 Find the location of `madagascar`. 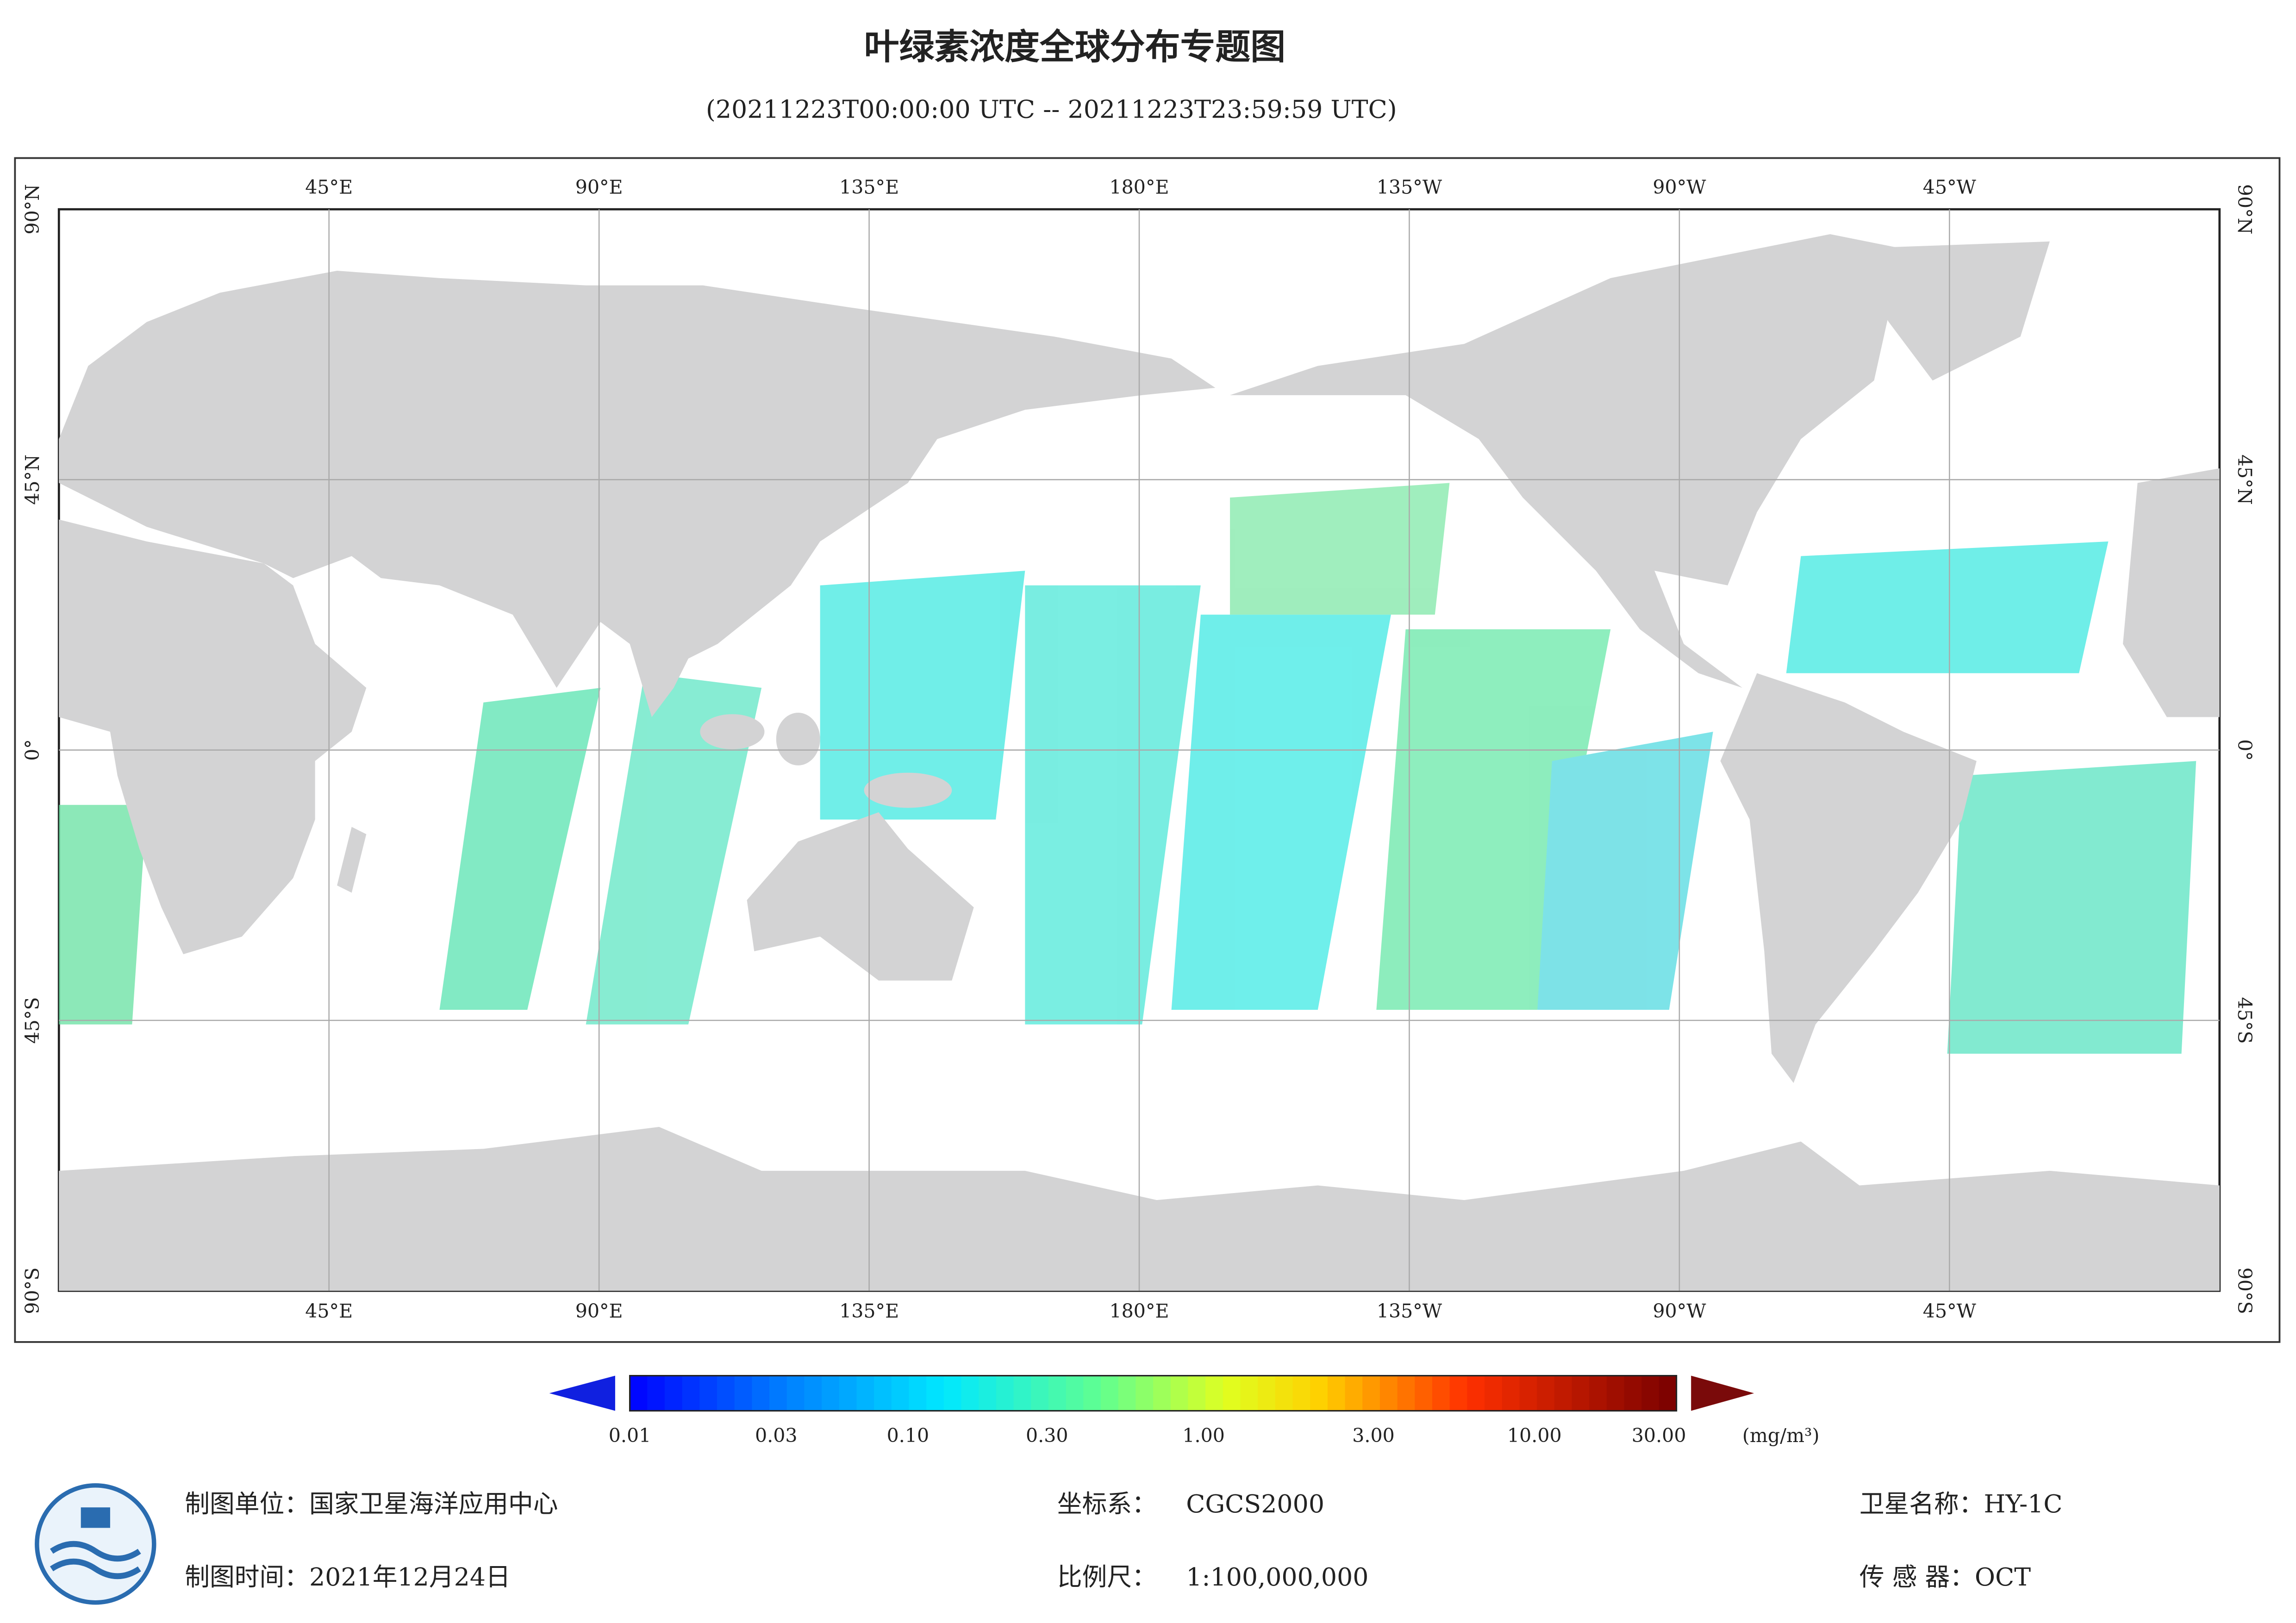

madagascar is located at coordinates (352, 860).